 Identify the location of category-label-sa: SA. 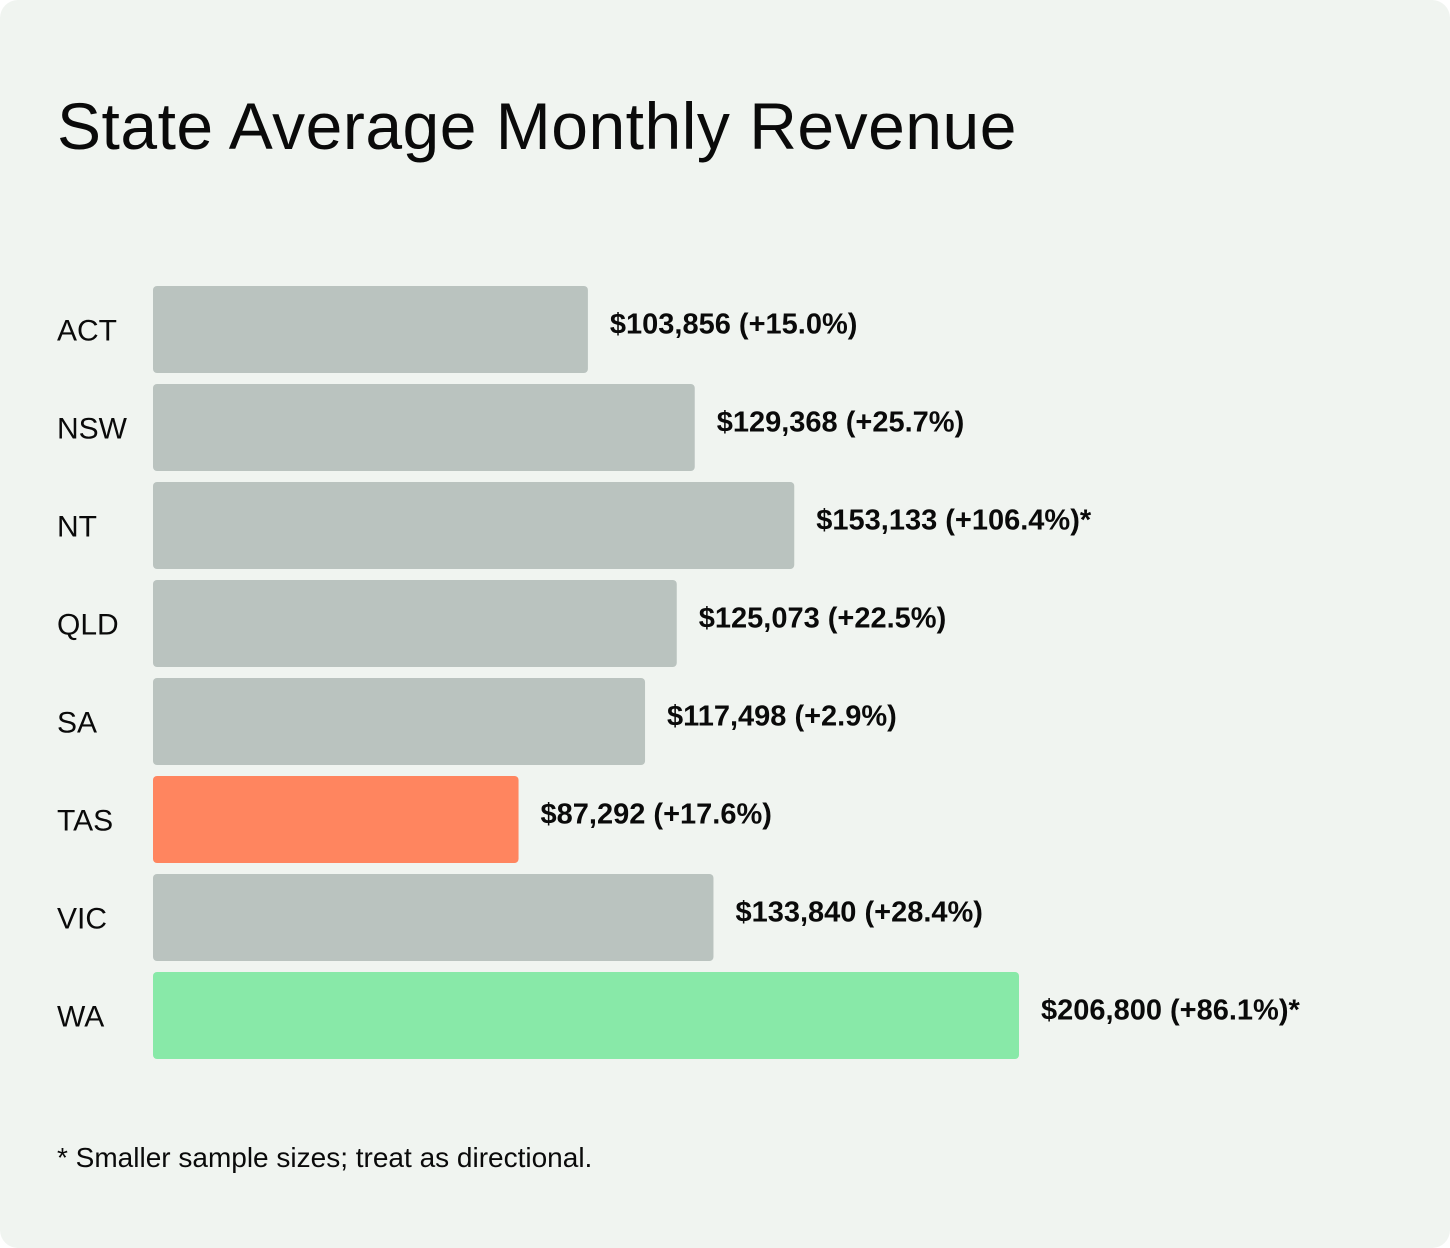
(77, 723).